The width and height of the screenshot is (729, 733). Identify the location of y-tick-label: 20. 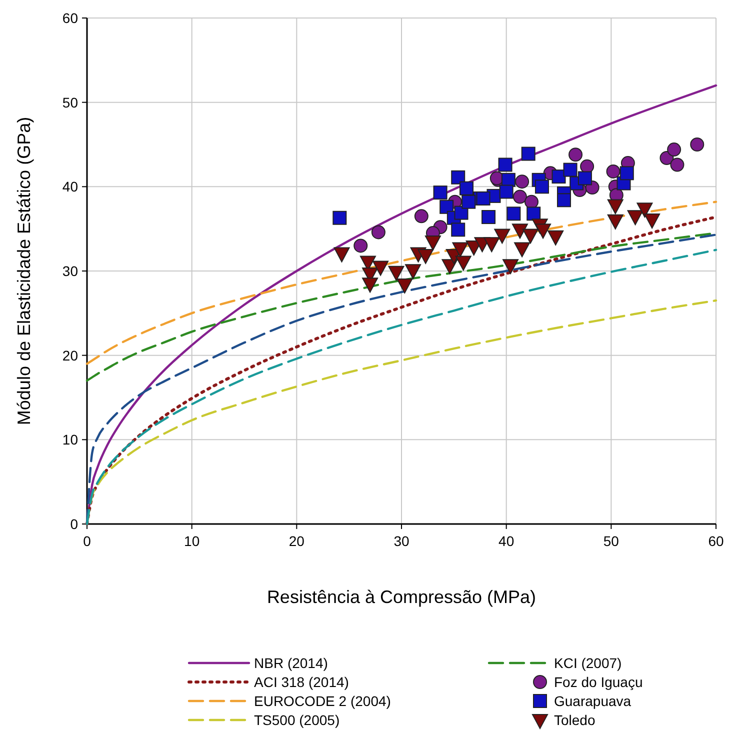
(70, 355).